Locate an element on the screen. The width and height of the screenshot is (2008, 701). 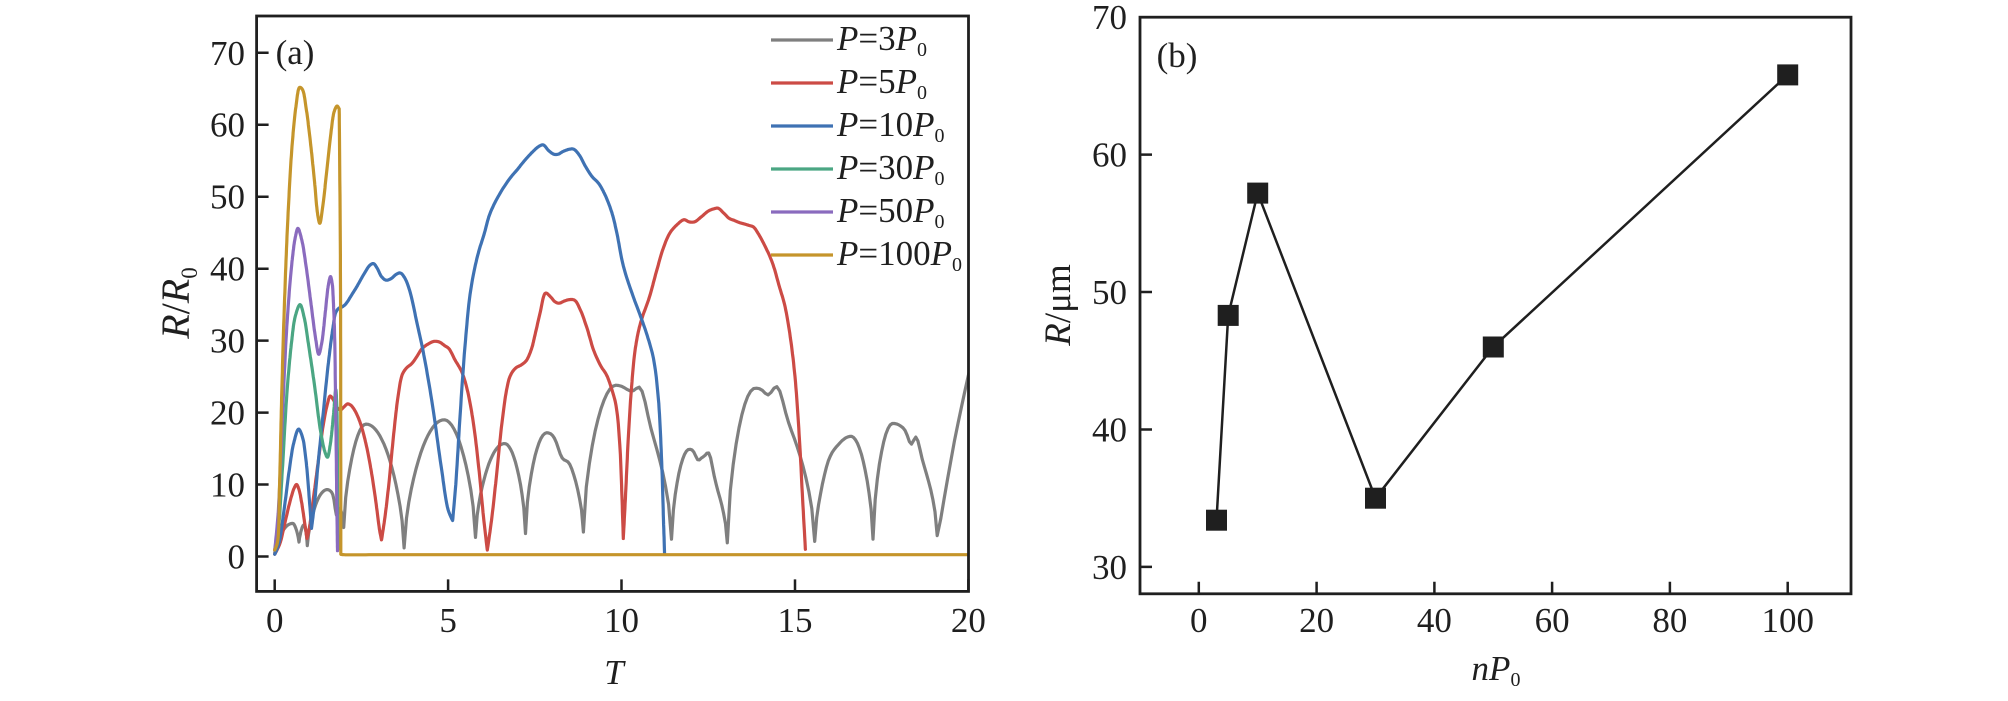
svg-text: P=50P0 is located at coordinates (890, 212).